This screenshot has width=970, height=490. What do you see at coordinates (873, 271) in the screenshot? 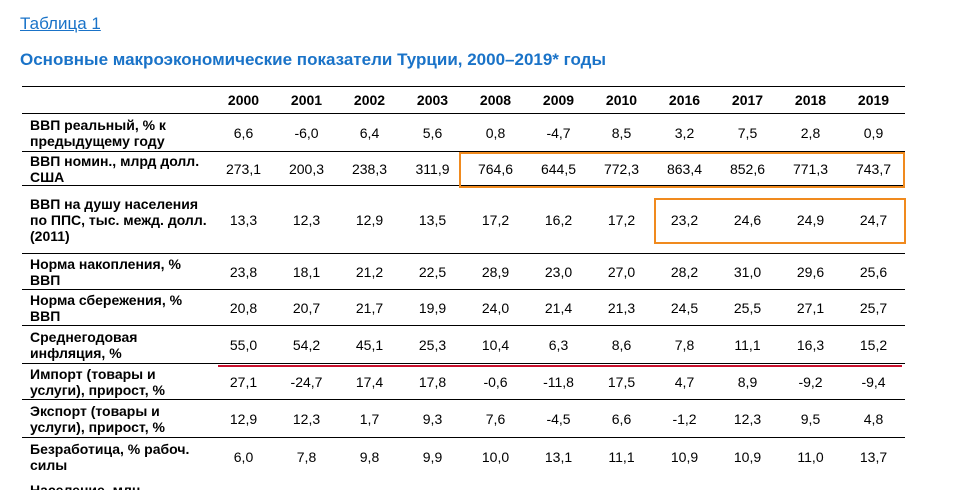
I see `value-cell: 25,6` at bounding box center [873, 271].